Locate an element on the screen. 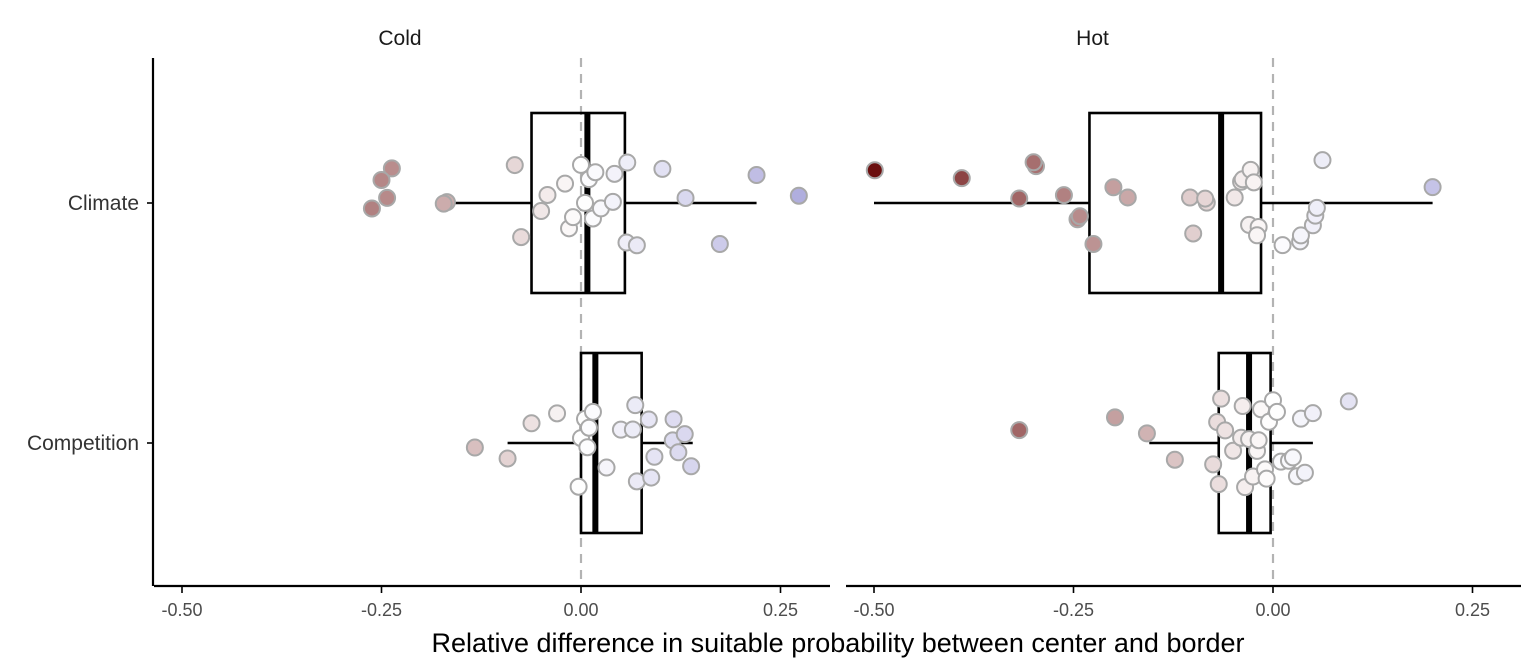  x-tick-label-cold-1: -0.25 is located at coordinates (381, 610).